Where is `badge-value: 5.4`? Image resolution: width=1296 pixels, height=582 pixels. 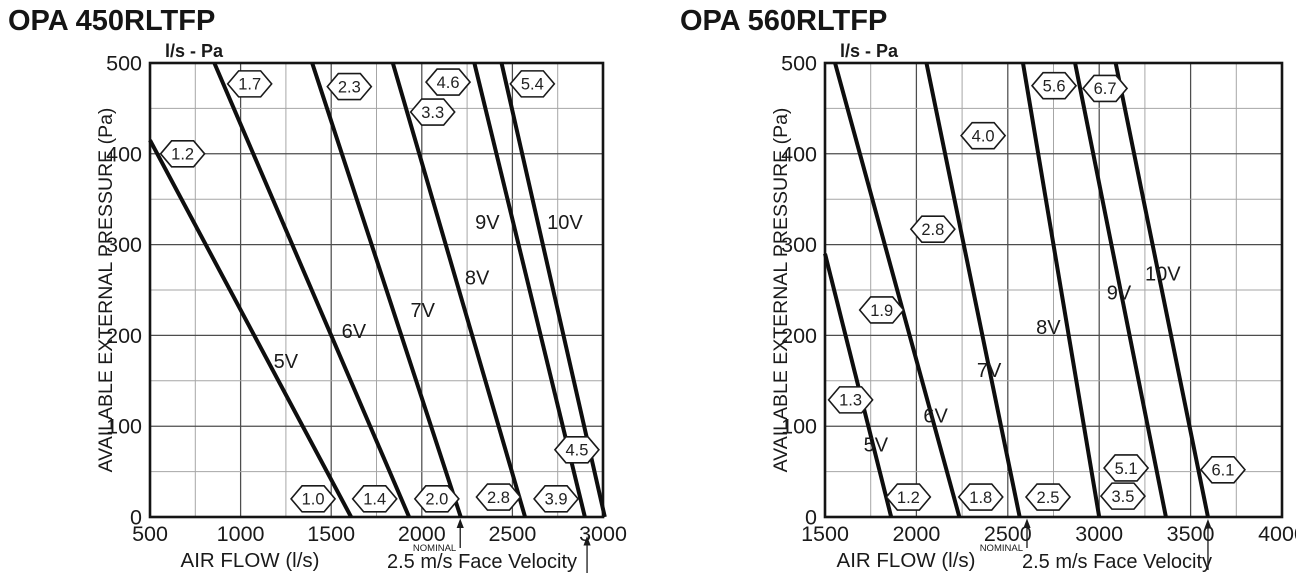
badge-value: 5.4 is located at coordinates (532, 85).